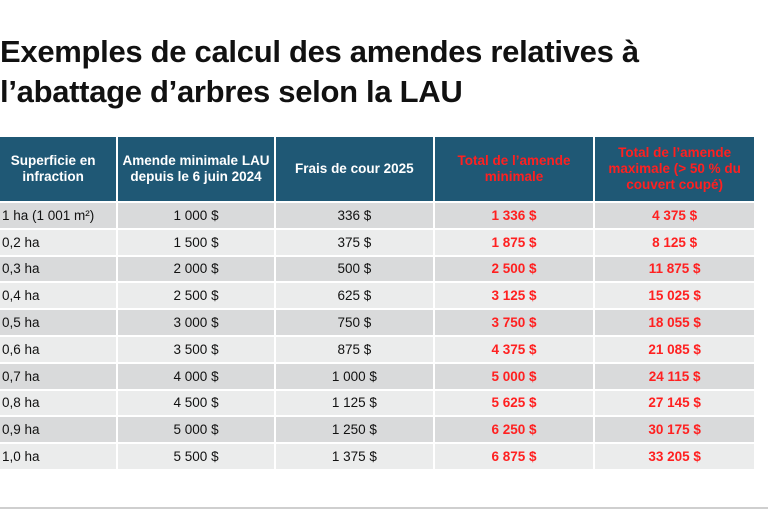  Describe the element at coordinates (354, 215) in the screenshot. I see `cell-court-fees: 336 $` at that location.